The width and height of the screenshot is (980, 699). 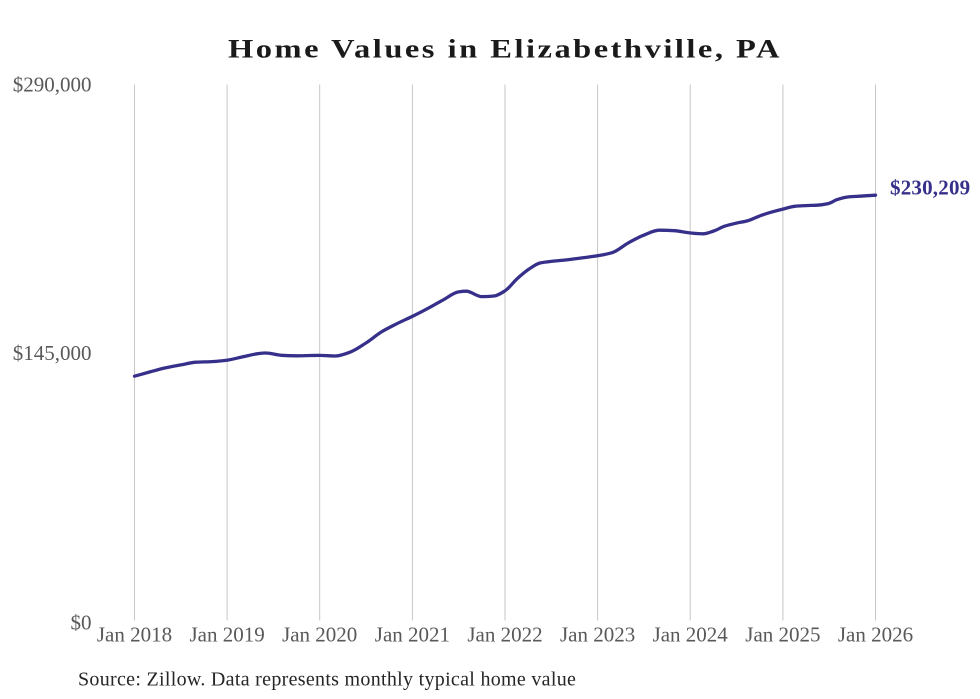 I want to click on svg-text:Home Values in Elizabethville,: Home Values in Elizabethville, PA, so click(x=505, y=50).